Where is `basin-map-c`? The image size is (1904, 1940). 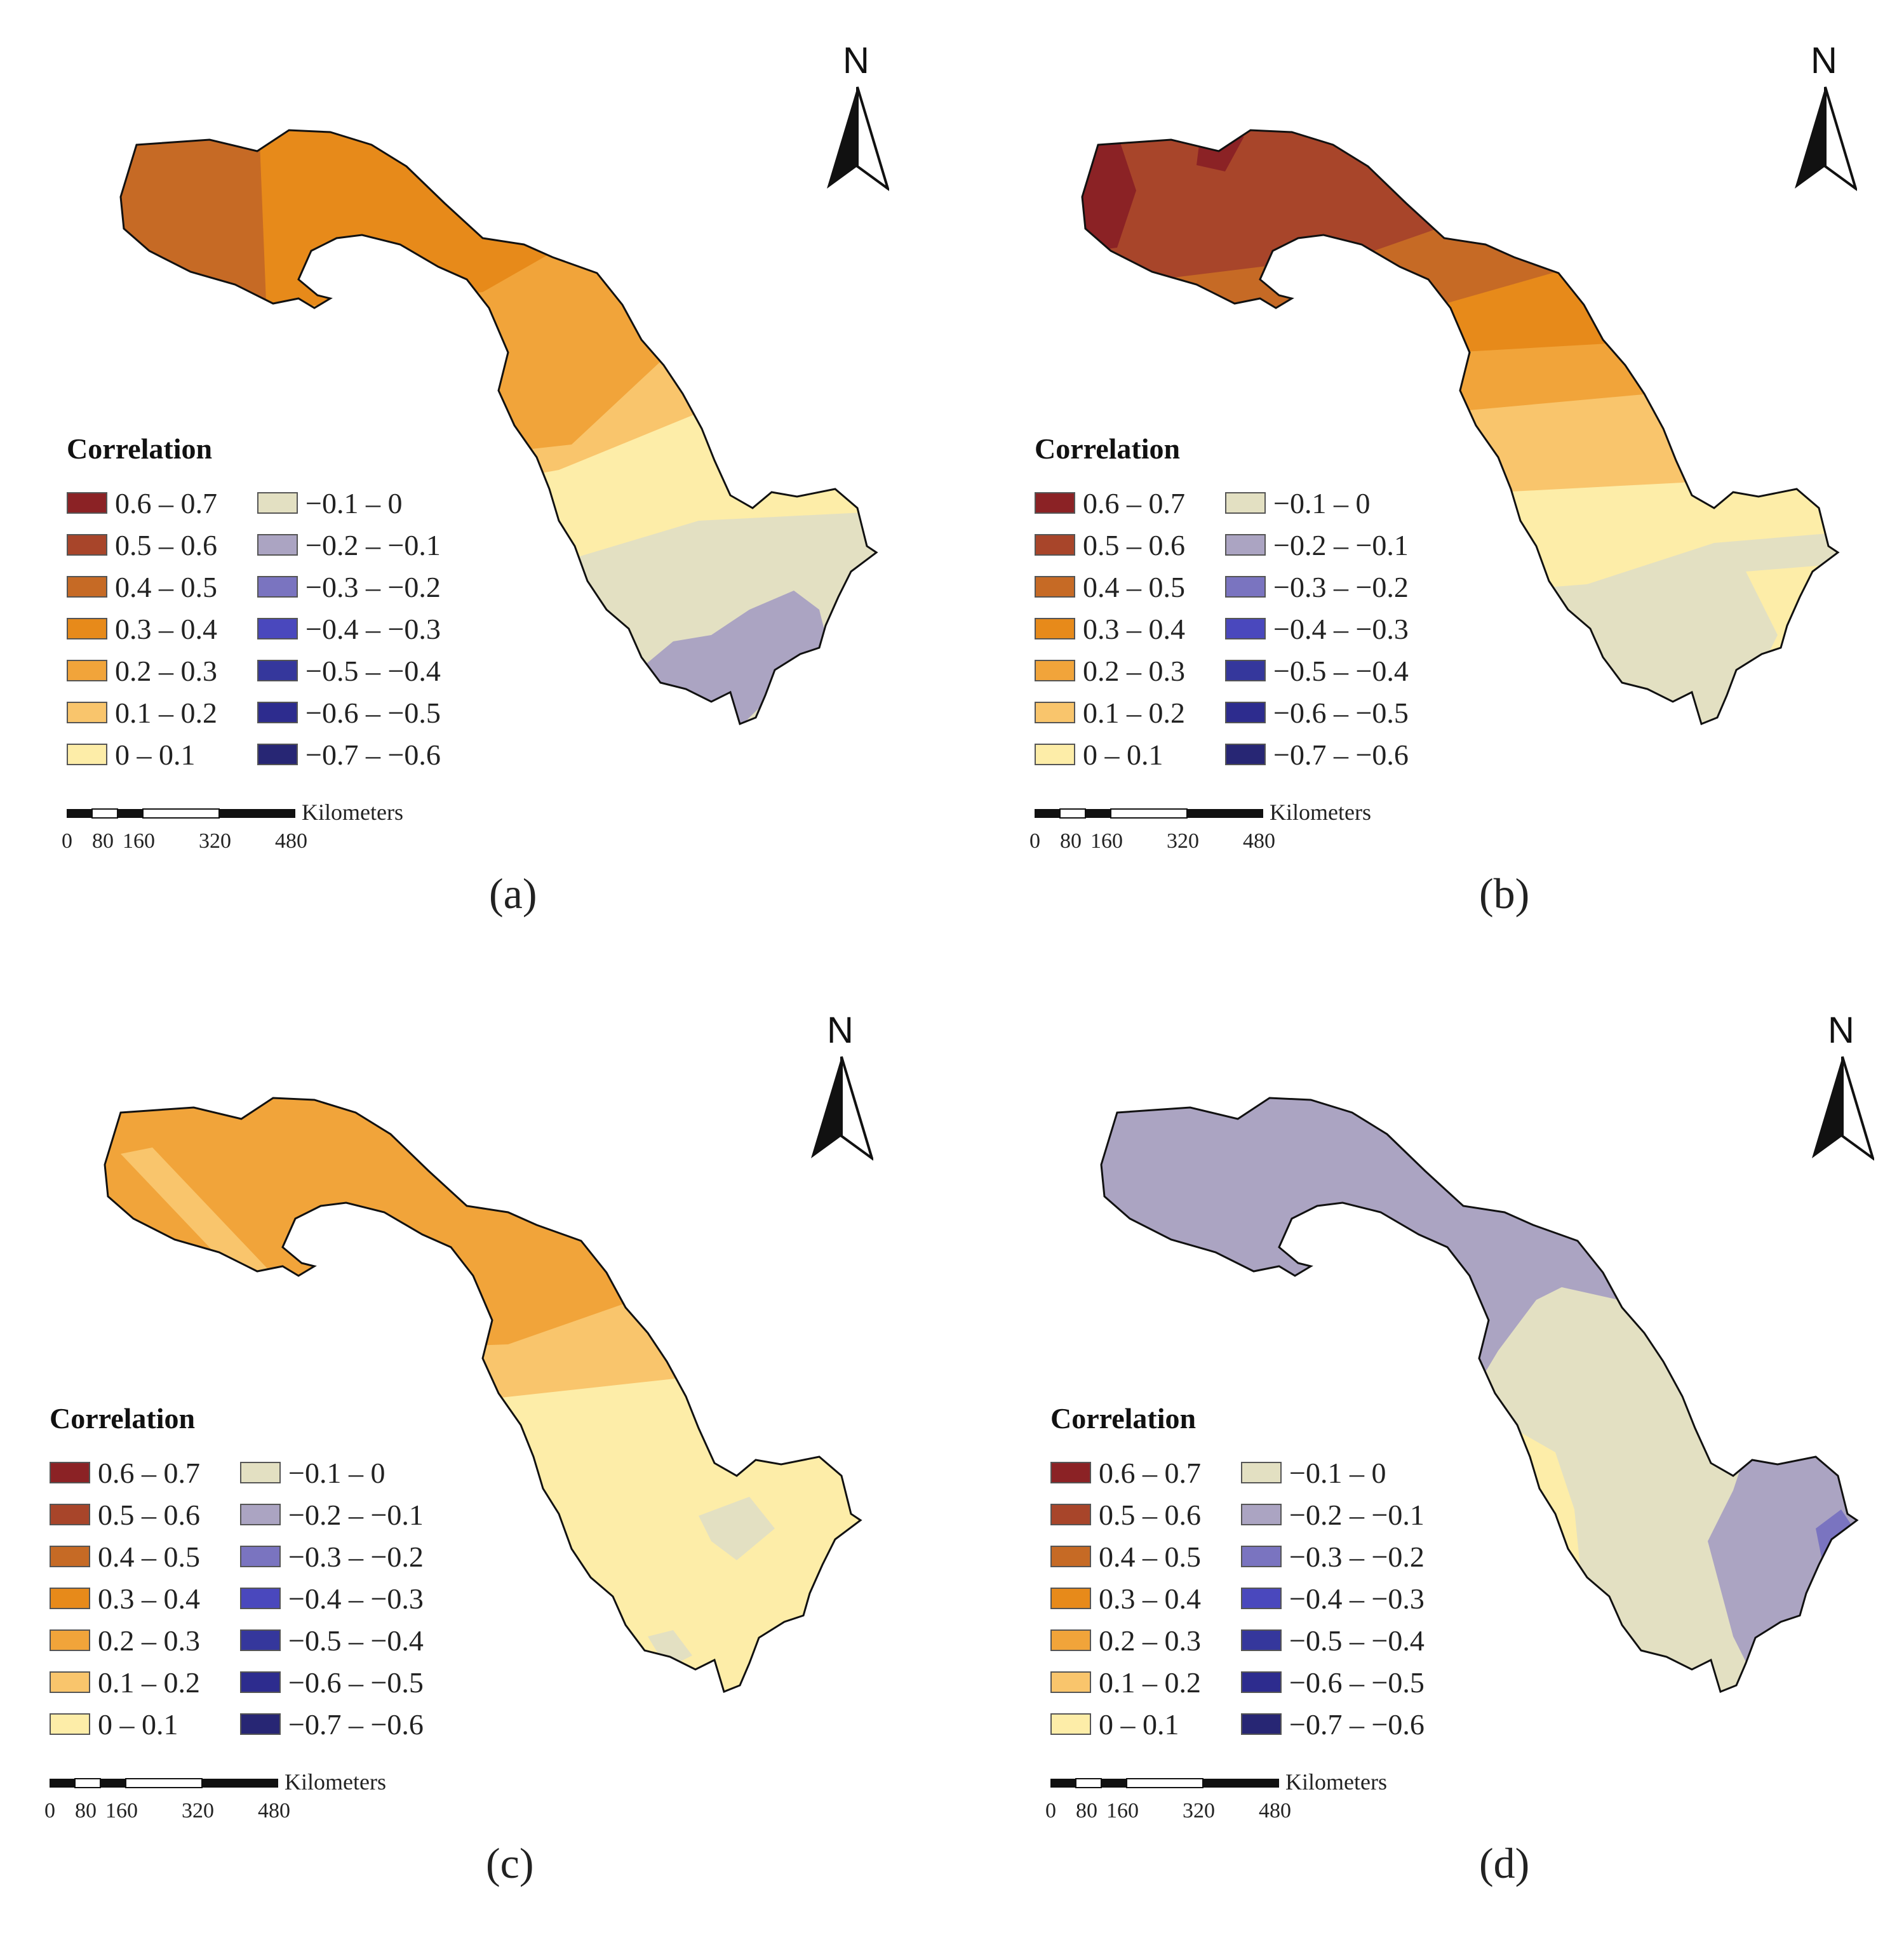
basin-map-c is located at coordinates (483, 1395).